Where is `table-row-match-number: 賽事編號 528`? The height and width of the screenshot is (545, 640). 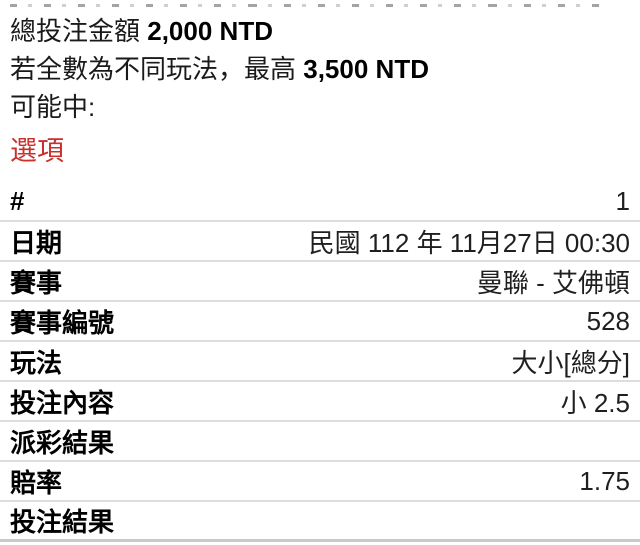 table-row-match-number: 賽事編號 528 is located at coordinates (320, 322).